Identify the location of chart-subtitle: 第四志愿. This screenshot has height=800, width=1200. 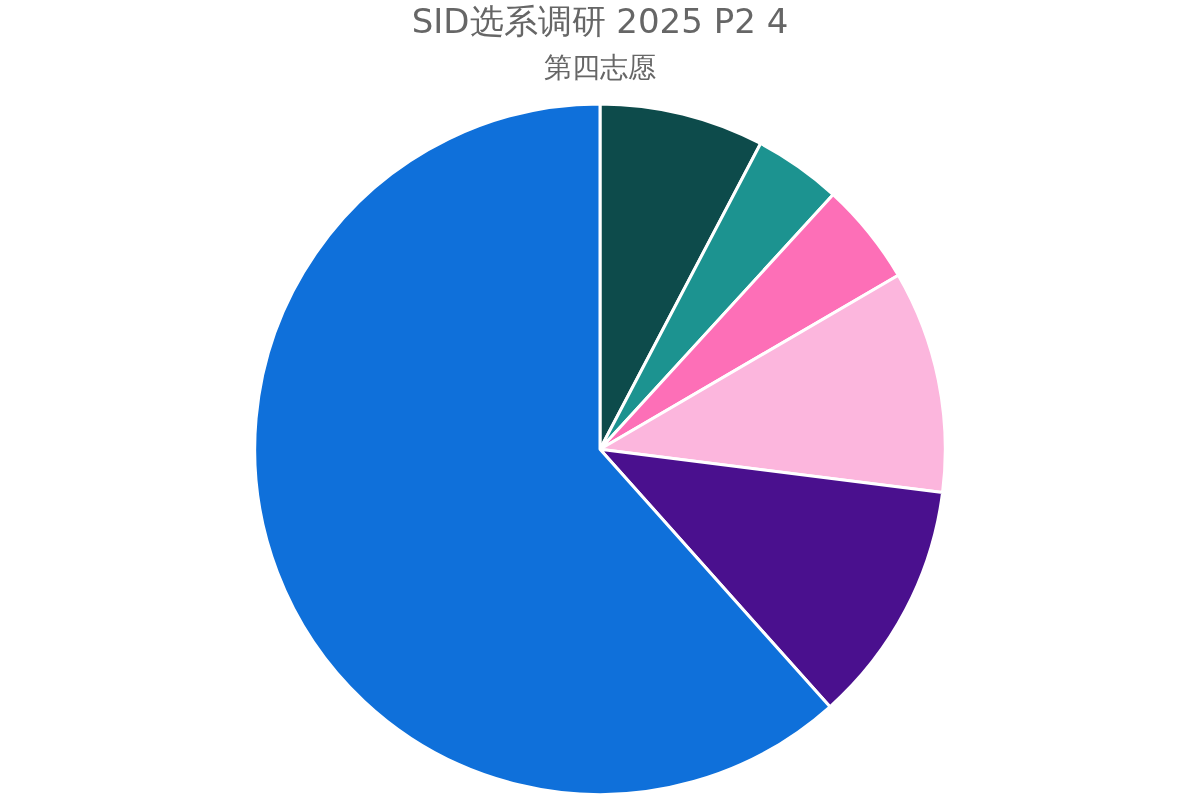
(600, 67).